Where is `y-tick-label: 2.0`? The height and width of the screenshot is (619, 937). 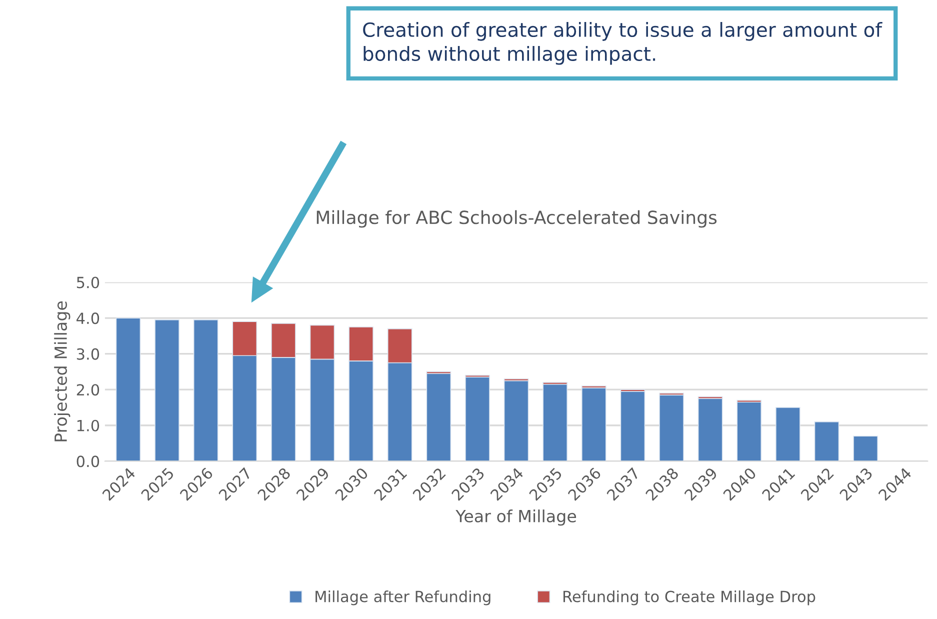 y-tick-label: 2.0 is located at coordinates (88, 390).